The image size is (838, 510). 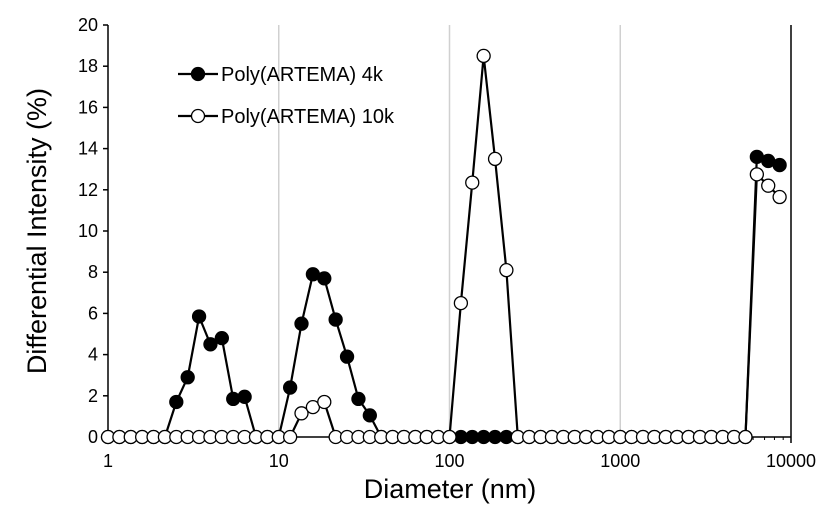 What do you see at coordinates (93, 437) in the screenshot?
I see `y-tick-label: 0` at bounding box center [93, 437].